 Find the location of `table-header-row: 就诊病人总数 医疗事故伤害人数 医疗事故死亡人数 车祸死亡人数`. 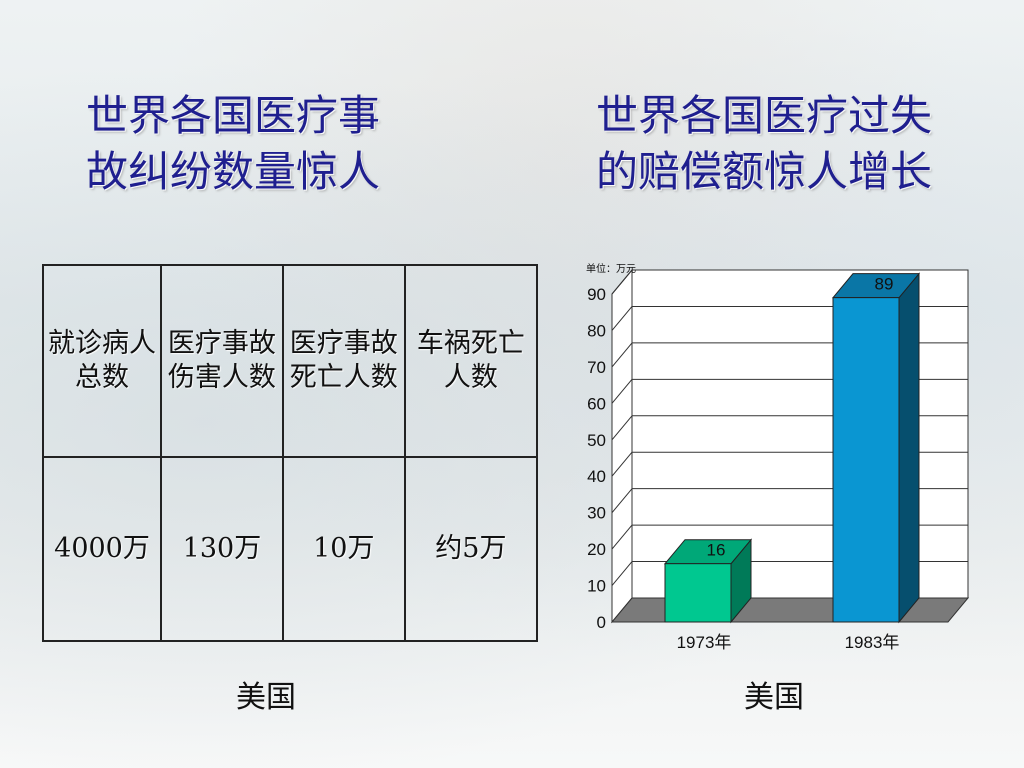

table-header-row: 就诊病人总数 医疗事故伤害人数 医疗事故死亡人数 车祸死亡人数 is located at coordinates (290, 361).